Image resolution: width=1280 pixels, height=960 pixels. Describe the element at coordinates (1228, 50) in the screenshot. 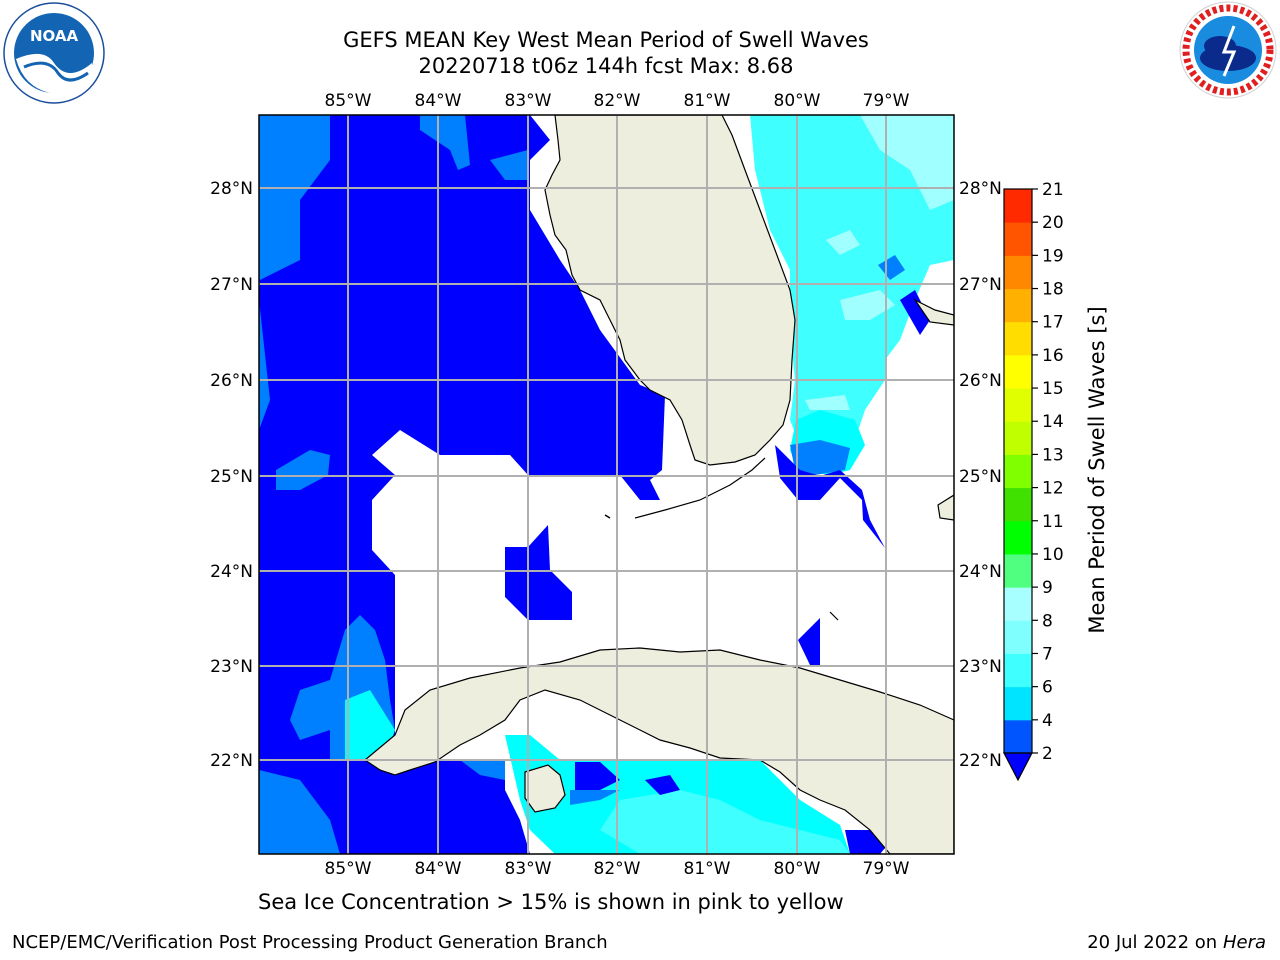

I see `nws-logo` at that location.